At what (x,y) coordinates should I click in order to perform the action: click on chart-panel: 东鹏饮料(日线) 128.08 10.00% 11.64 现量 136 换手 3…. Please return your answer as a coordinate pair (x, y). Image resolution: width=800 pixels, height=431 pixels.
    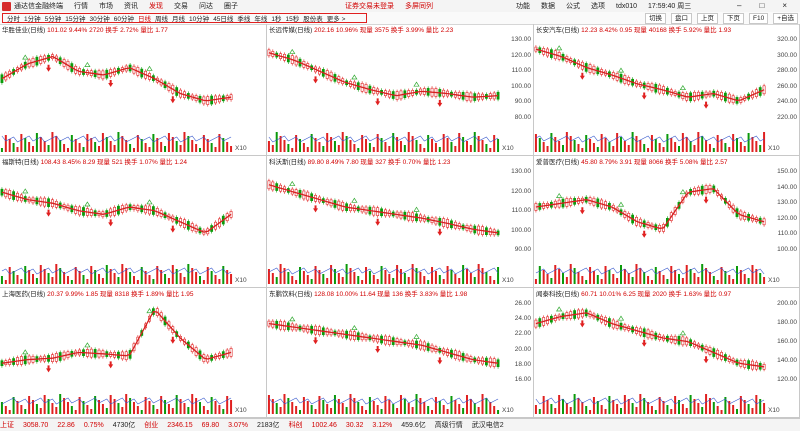
    Looking at the image, I should click on (400, 353).